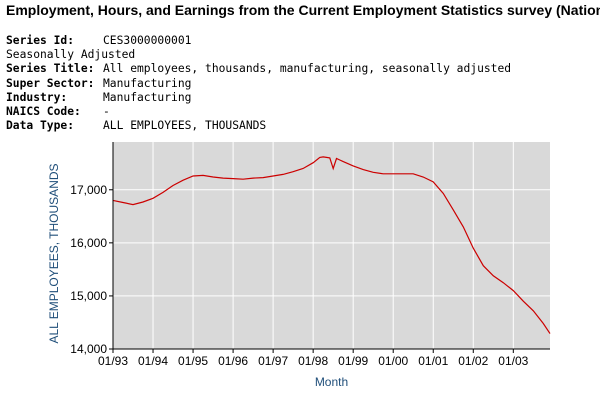 Image resolution: width=600 pixels, height=407 pixels. What do you see at coordinates (313, 361) in the screenshot?
I see `x-tick-label: 01/98` at bounding box center [313, 361].